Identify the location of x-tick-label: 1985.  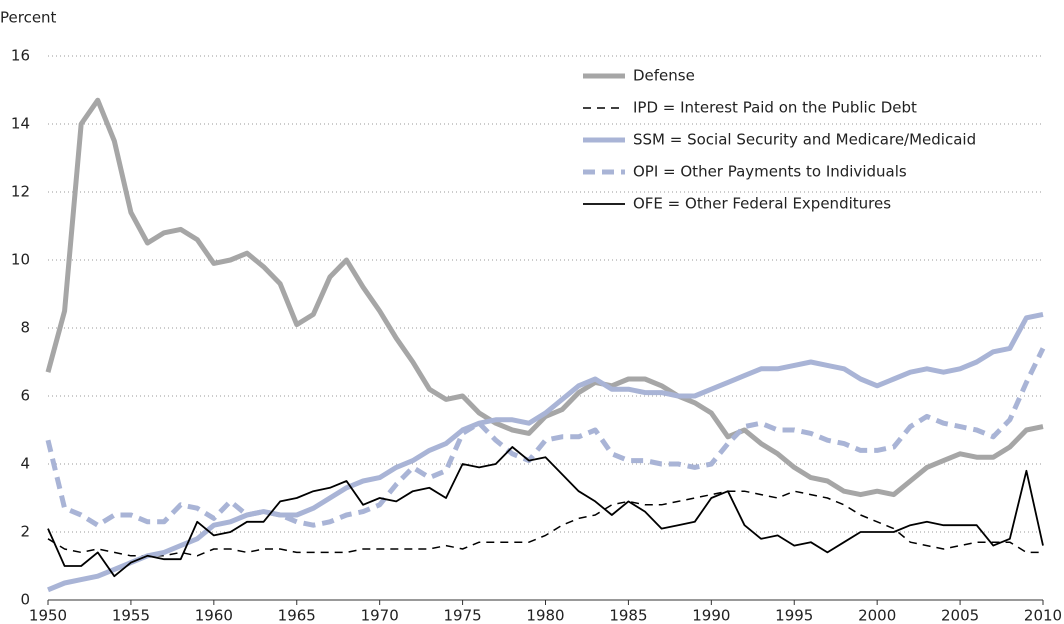
(628, 615).